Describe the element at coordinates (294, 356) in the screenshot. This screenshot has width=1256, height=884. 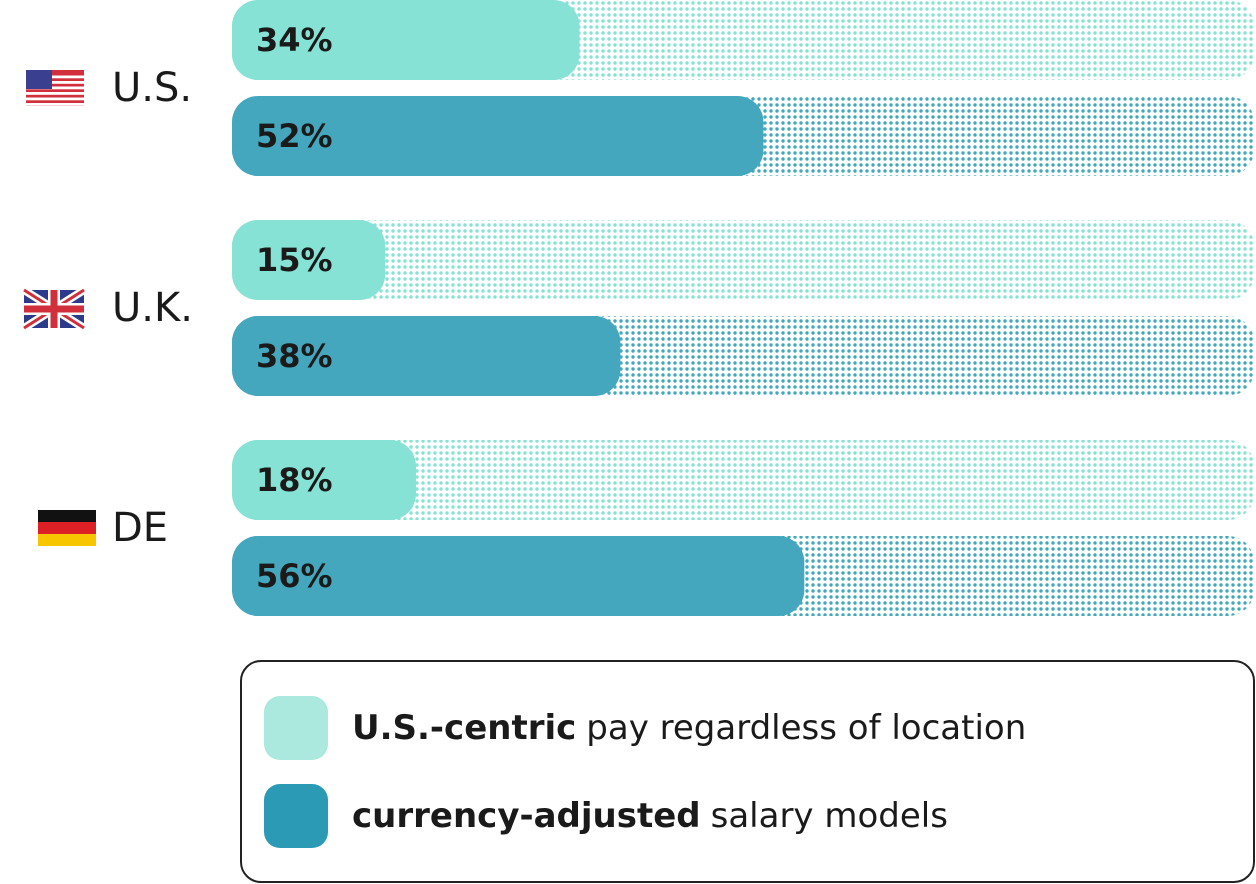
I see `value-label: 38%` at that location.